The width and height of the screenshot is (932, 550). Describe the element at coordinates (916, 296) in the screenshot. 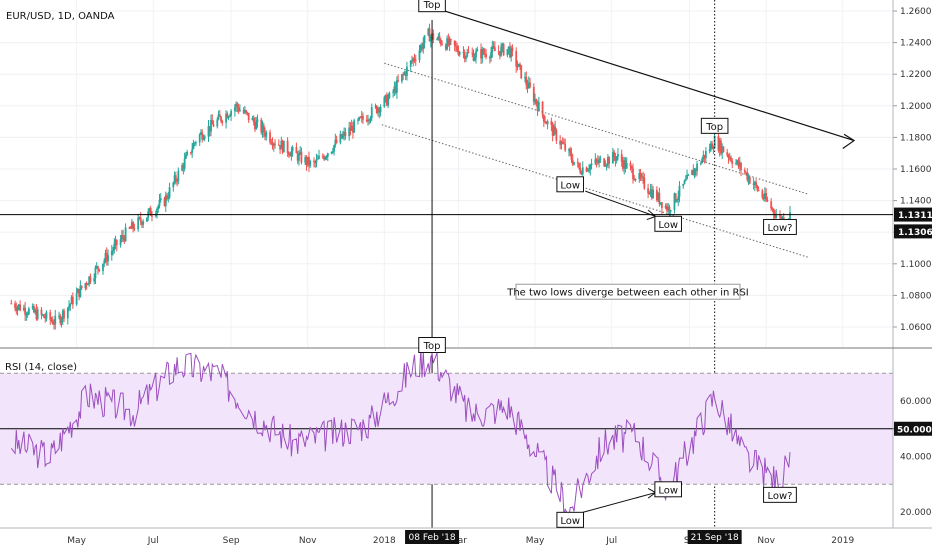

I see `price-tick-label: 1.08000` at that location.